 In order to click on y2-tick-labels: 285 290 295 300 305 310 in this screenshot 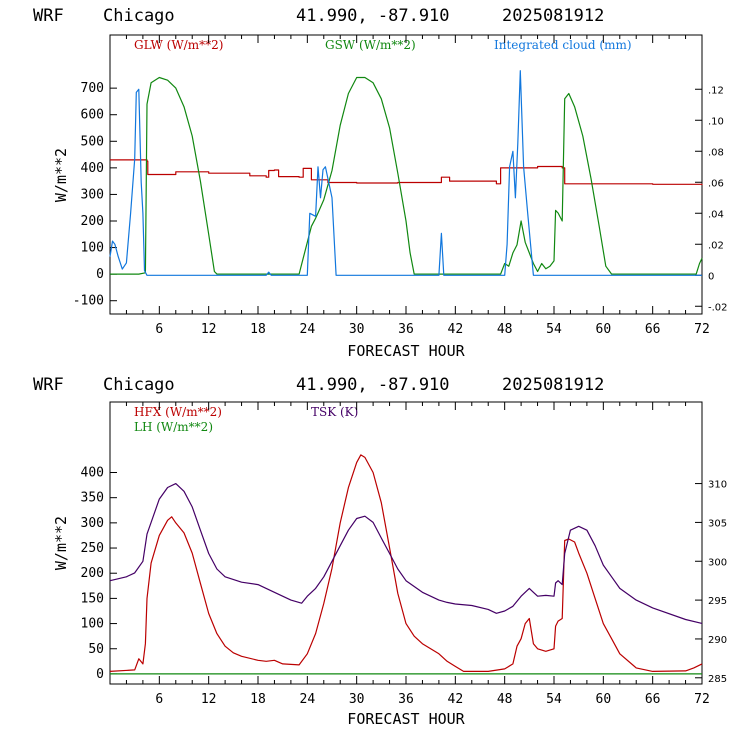, I will do `click(711, 582)`.